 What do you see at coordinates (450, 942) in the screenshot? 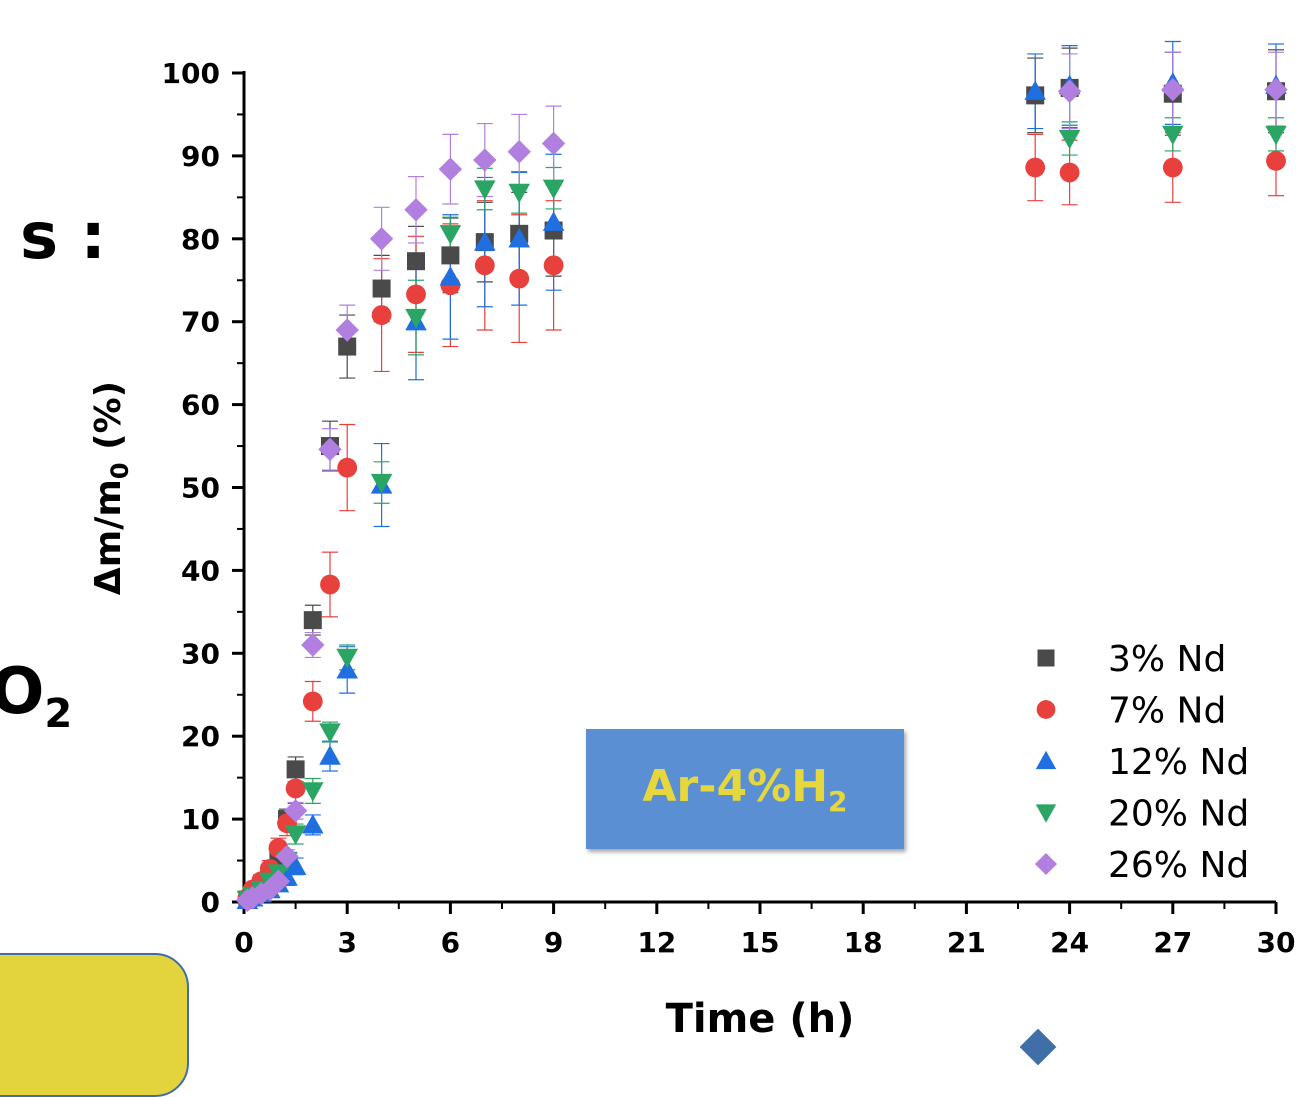
I see `x-tick-label: 6` at bounding box center [450, 942].